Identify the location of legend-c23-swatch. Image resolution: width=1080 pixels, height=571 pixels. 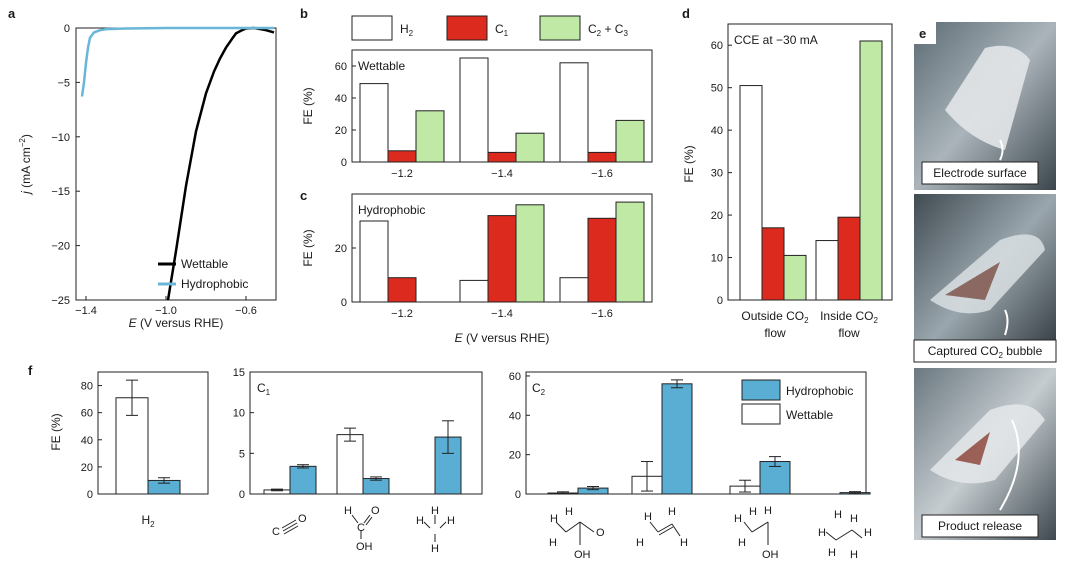
(560, 28).